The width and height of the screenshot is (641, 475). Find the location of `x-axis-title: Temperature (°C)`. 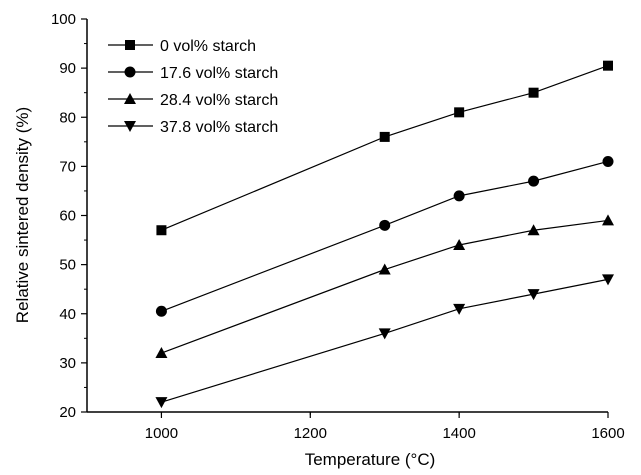

x-axis-title: Temperature (°C) is located at coordinates (370, 459).